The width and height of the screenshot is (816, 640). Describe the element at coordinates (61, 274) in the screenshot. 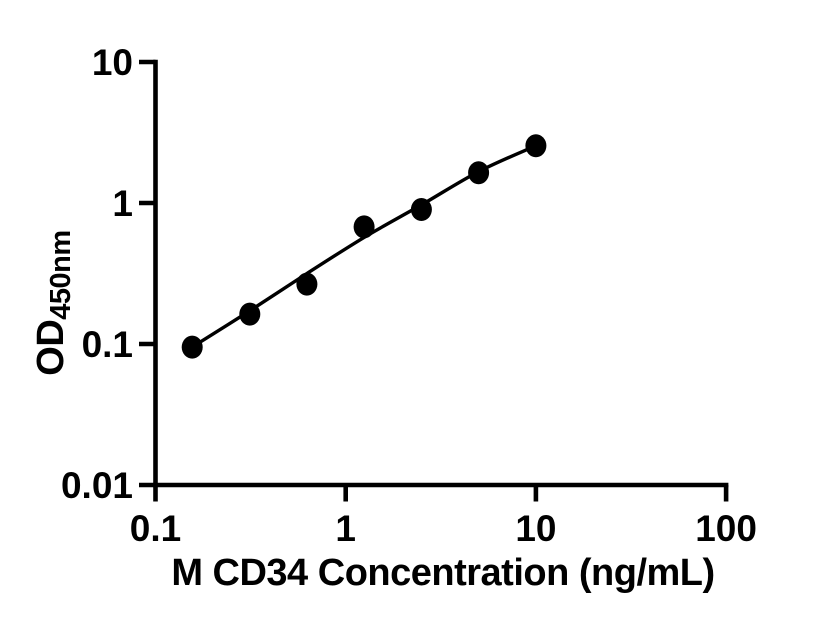

I see `y-axis-title-subscript: 450nm` at that location.